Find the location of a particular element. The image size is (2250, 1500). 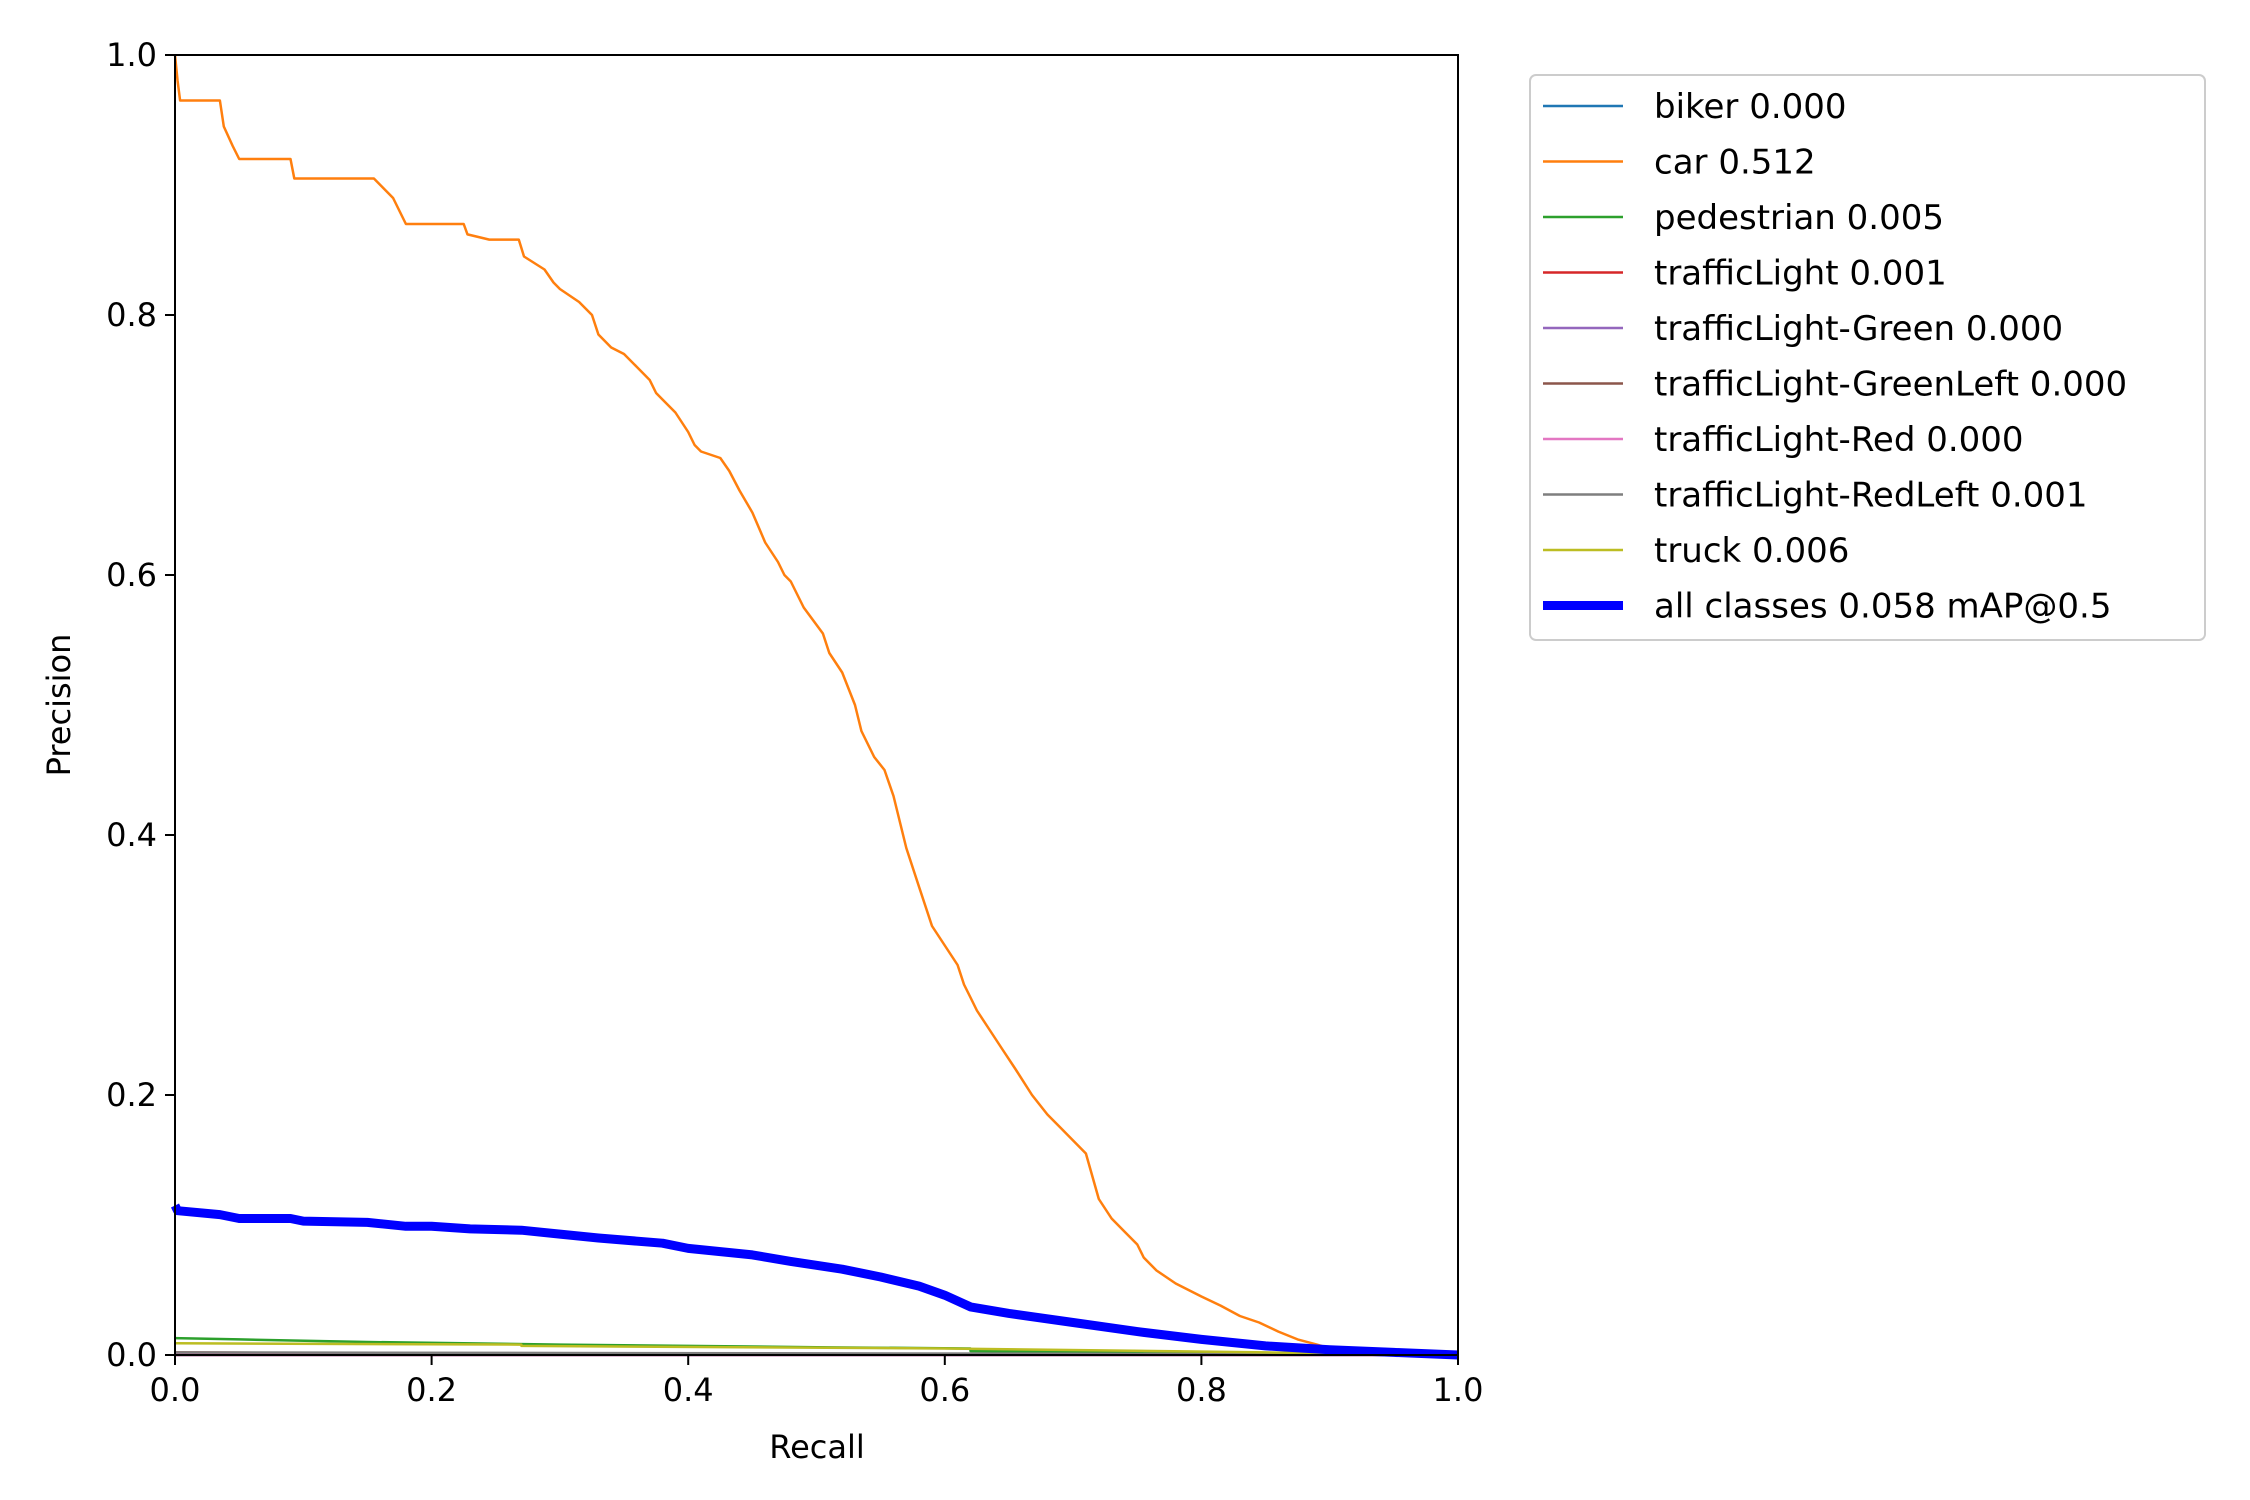

y-tick-label: 0.8 is located at coordinates (131, 315).